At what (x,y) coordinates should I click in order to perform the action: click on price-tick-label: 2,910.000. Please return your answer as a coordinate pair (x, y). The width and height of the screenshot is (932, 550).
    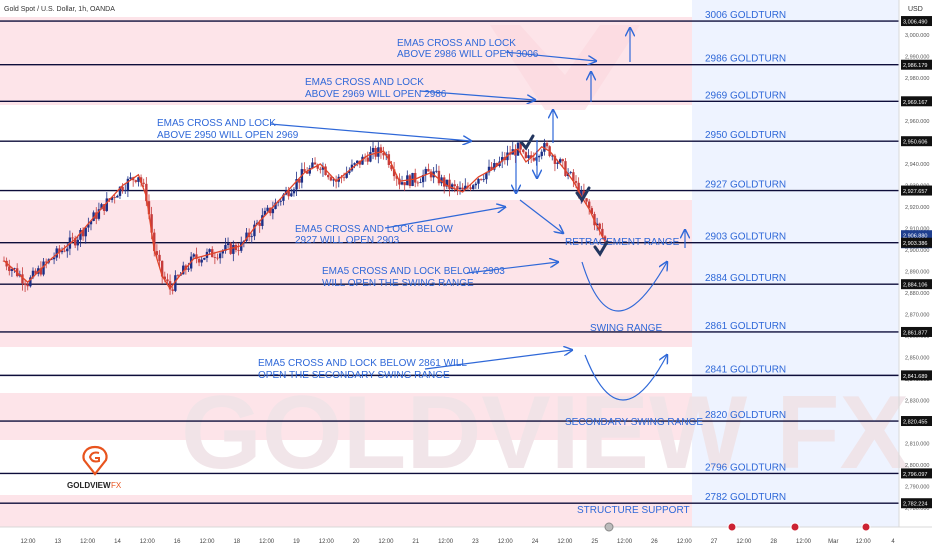
    Looking at the image, I should click on (917, 230).